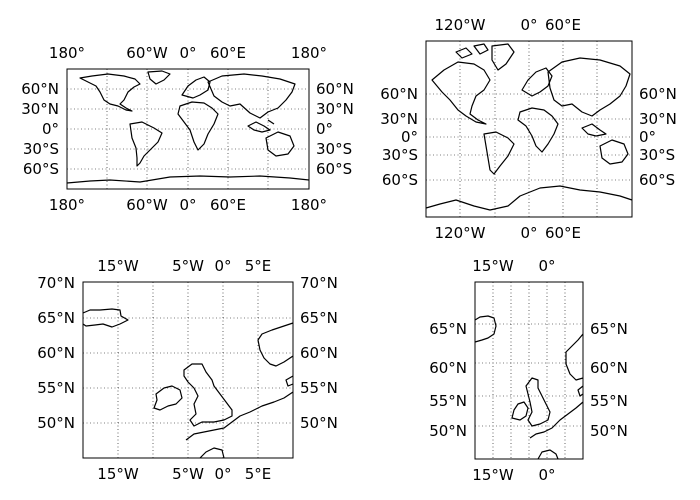 The image size is (700, 500). I want to click on lon-labels-top: 15°W 5°W 0° 5°E, so click(184, 266).